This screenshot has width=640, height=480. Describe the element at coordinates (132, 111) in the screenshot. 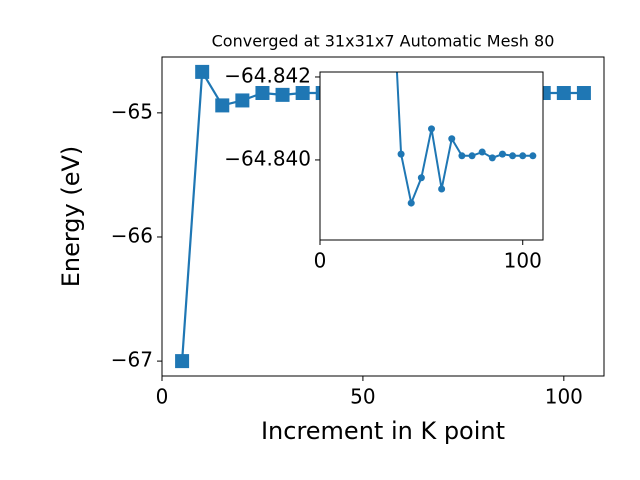

I see `y-tick-label: −65` at that location.